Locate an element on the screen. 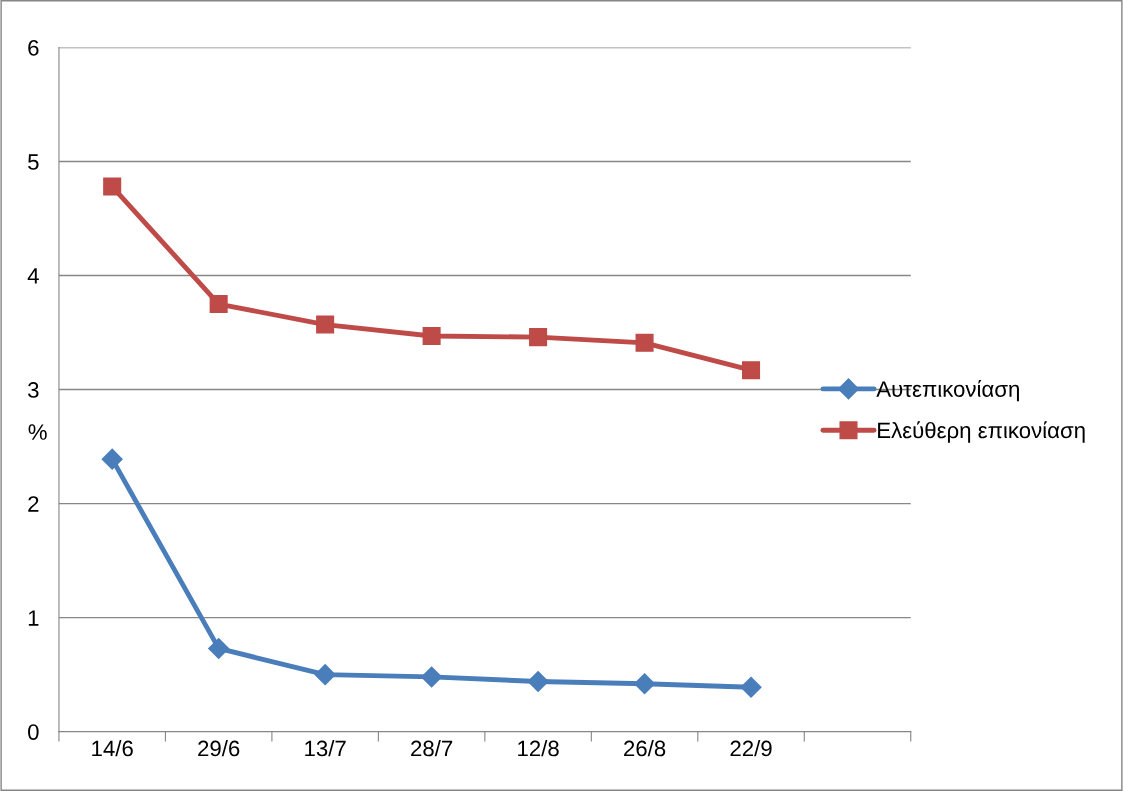  x-tick-label: 12/8 is located at coordinates (538, 748).